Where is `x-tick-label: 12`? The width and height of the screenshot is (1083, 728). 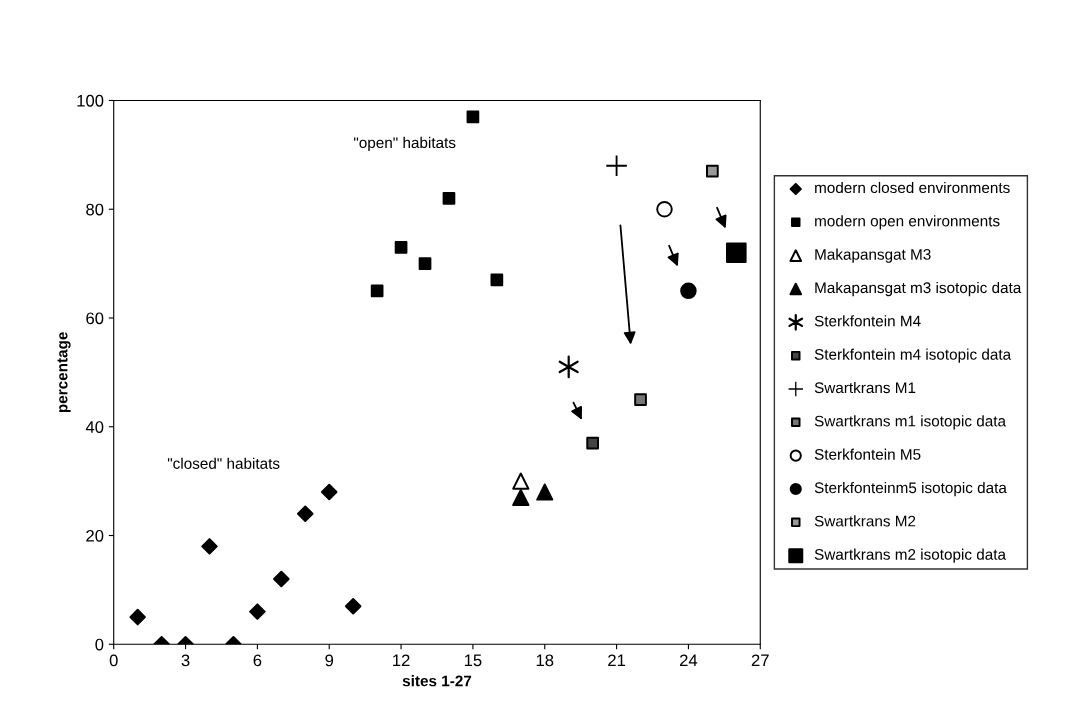 x-tick-label: 12 is located at coordinates (401, 660).